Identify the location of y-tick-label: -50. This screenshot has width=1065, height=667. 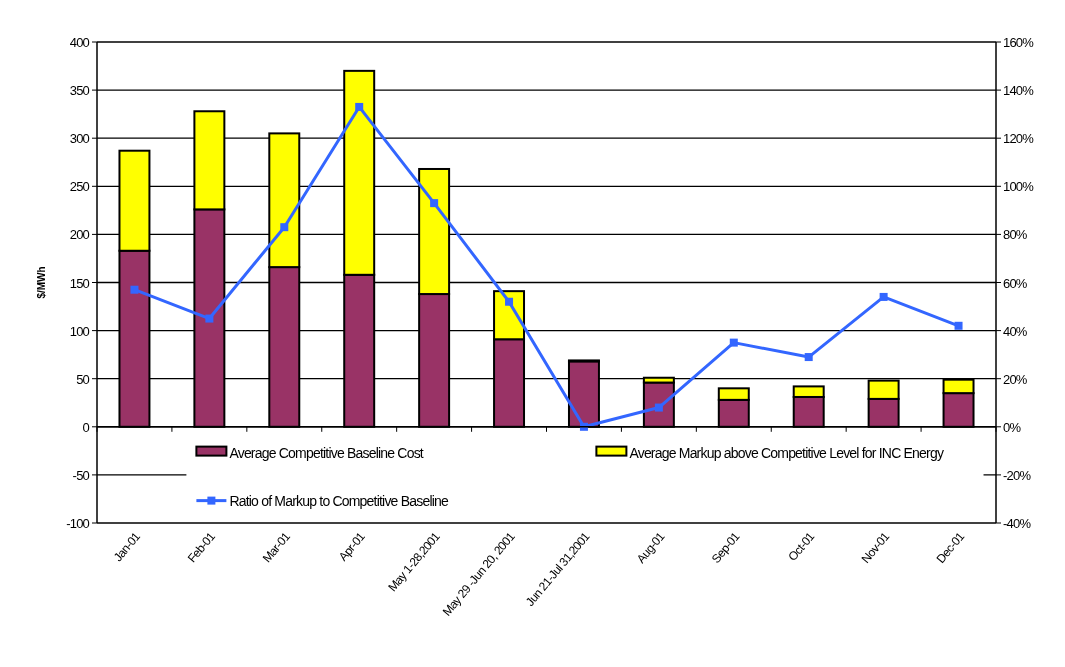
(81, 475).